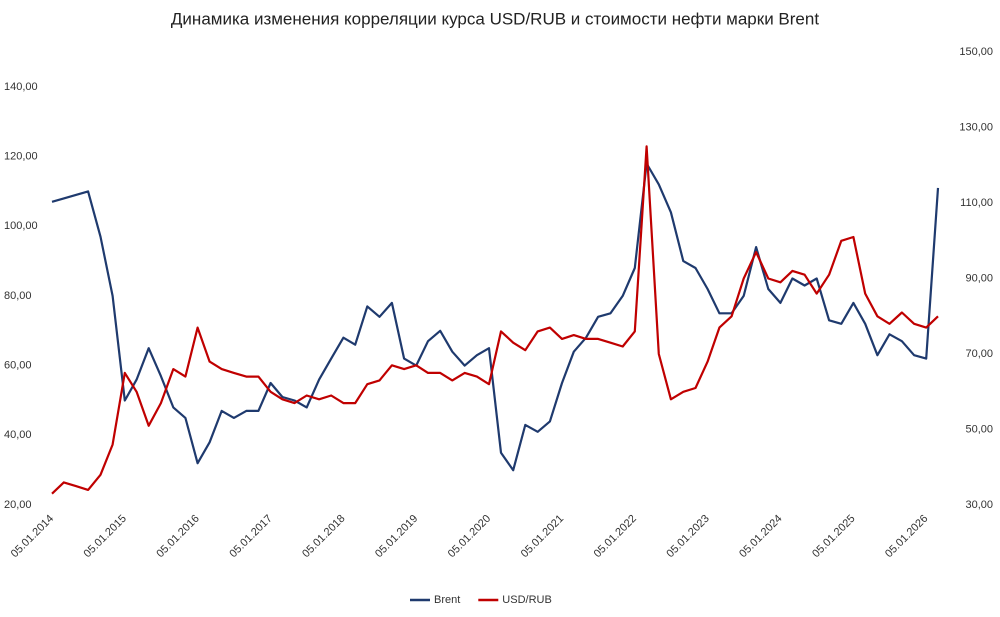 The image size is (1000, 617). What do you see at coordinates (18, 366) in the screenshot?
I see `y-tick-label: 60,00` at bounding box center [18, 366].